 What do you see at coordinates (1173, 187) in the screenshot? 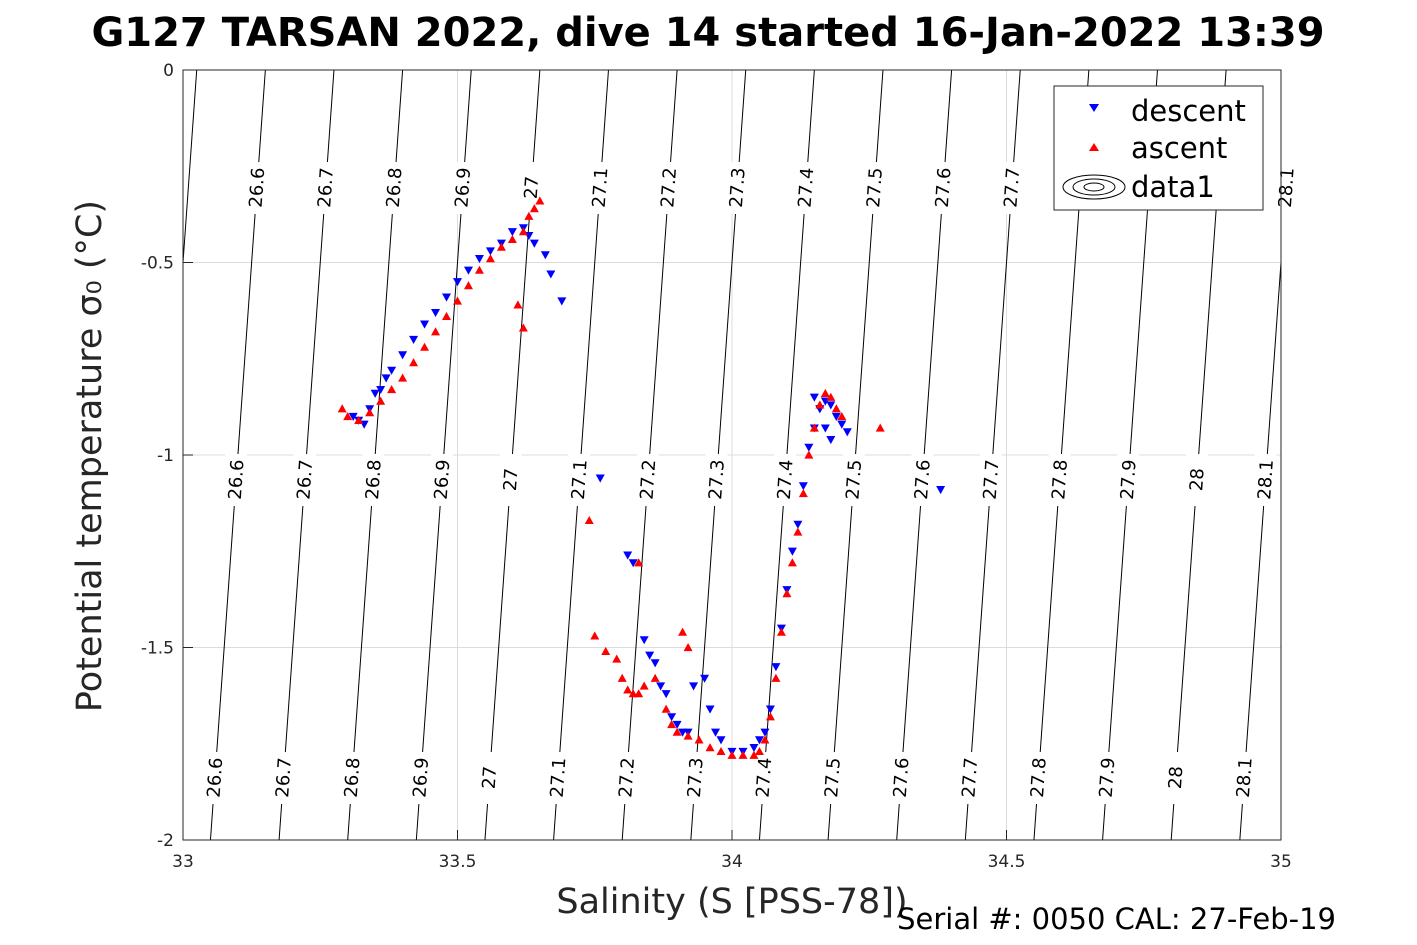
I see `legend-data1-label: data1` at bounding box center [1173, 187].